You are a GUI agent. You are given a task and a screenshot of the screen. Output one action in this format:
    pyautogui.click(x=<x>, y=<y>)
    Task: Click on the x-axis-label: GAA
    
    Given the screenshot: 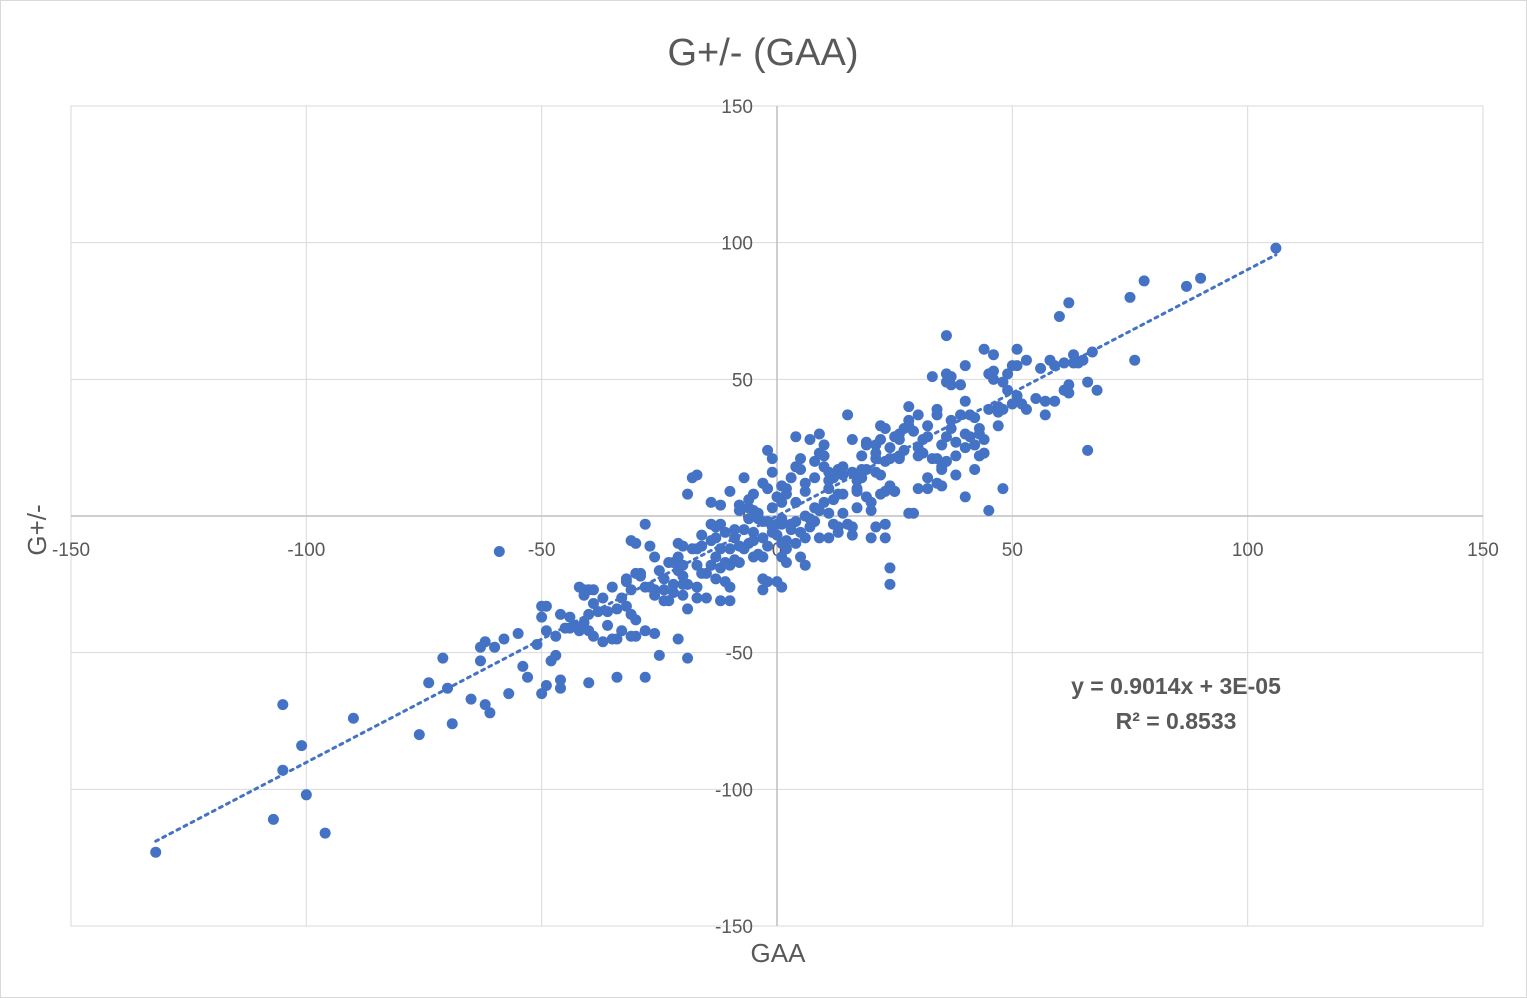 What is the action you would take?
    pyautogui.click(x=779, y=953)
    